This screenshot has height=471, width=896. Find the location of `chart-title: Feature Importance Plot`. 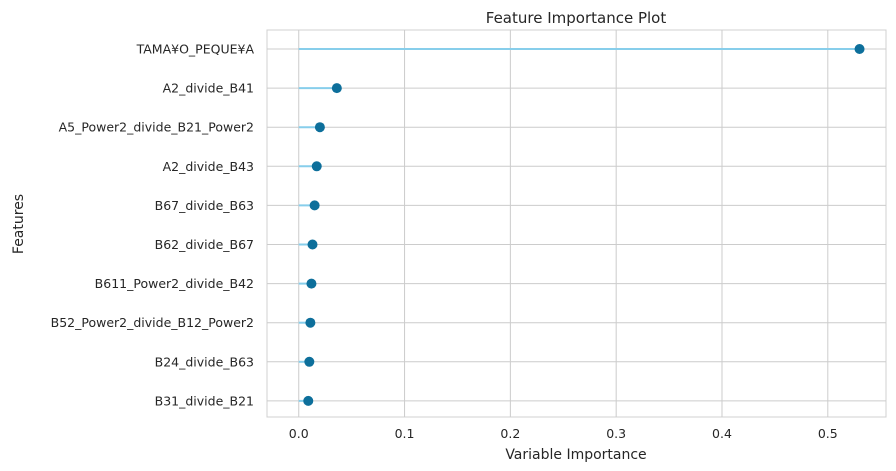

chart-title: Feature Importance Plot is located at coordinates (576, 18).